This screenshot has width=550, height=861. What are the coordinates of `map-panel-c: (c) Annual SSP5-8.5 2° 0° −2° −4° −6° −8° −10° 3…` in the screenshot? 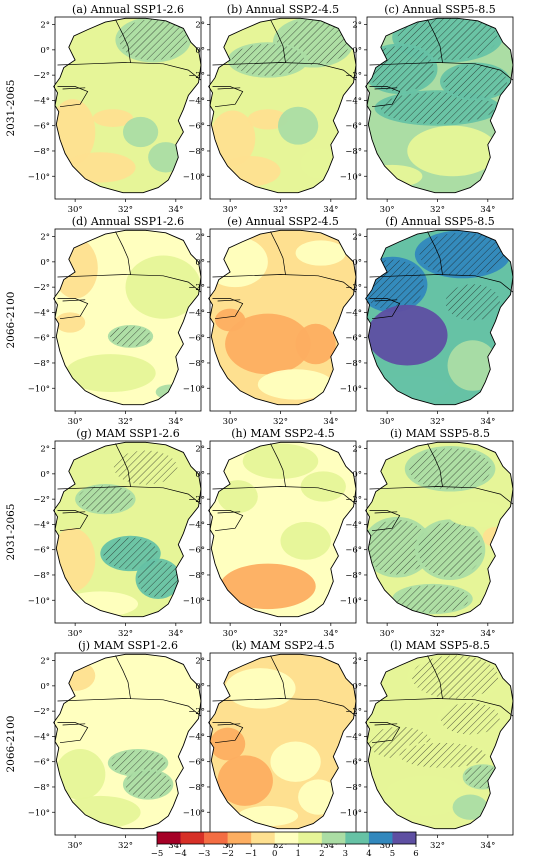 It's located at (427, 109).